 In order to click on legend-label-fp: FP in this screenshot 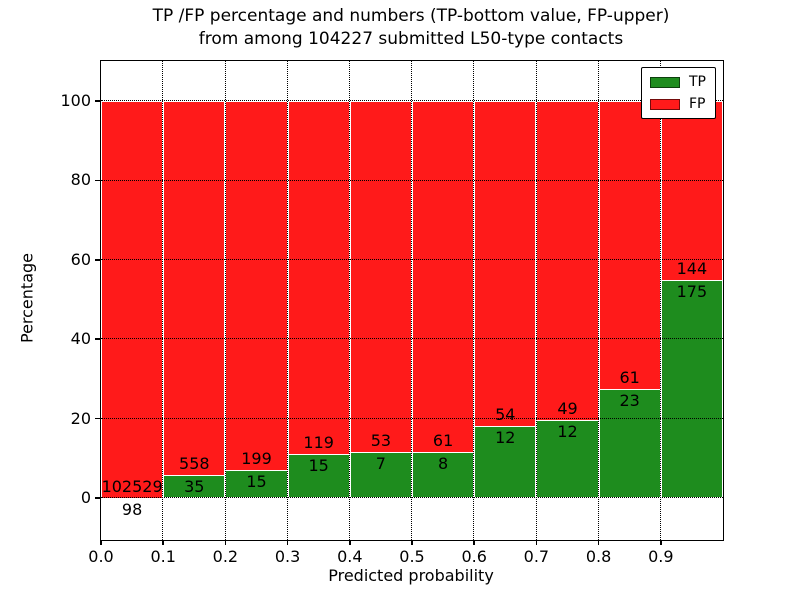, I will do `click(697, 104)`.